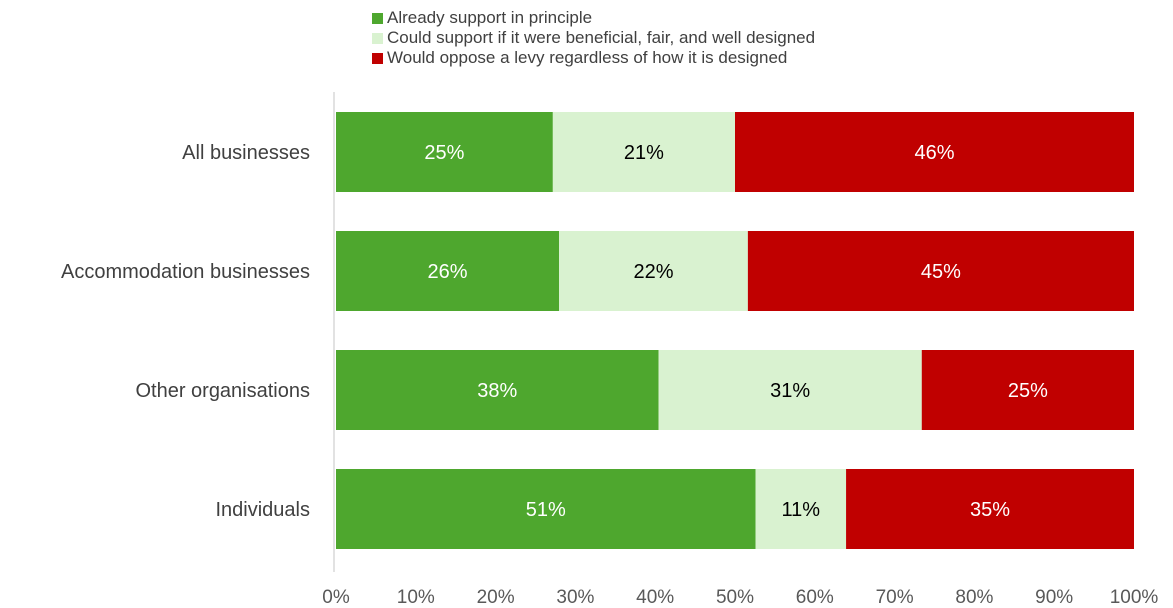 The width and height of the screenshot is (1173, 608). What do you see at coordinates (490, 17) in the screenshot?
I see `legend-label-support: Already support in principle` at bounding box center [490, 17].